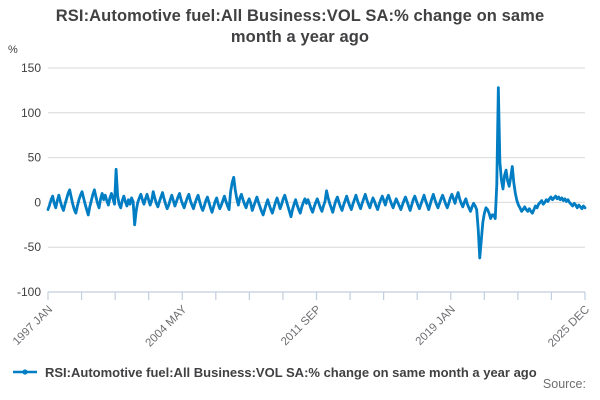 The height and width of the screenshot is (400, 600). Describe the element at coordinates (29, 292) in the screenshot. I see `svg-text: -100` at that location.